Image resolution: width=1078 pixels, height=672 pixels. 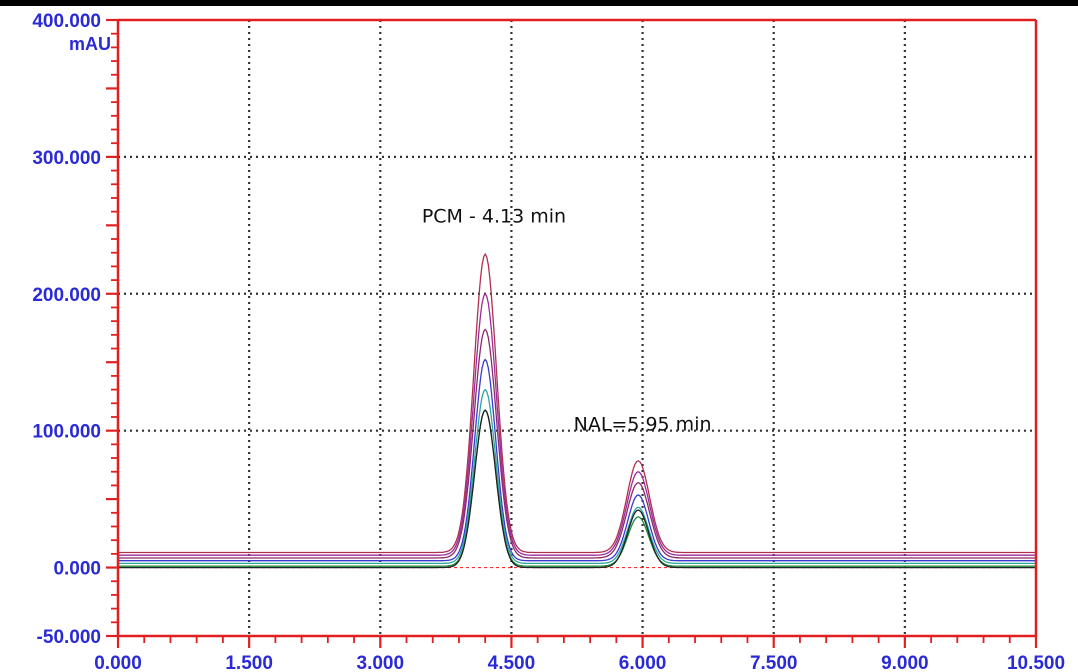 What do you see at coordinates (512, 662) in the screenshot?
I see `x-tick-label: 4.500` at bounding box center [512, 662].